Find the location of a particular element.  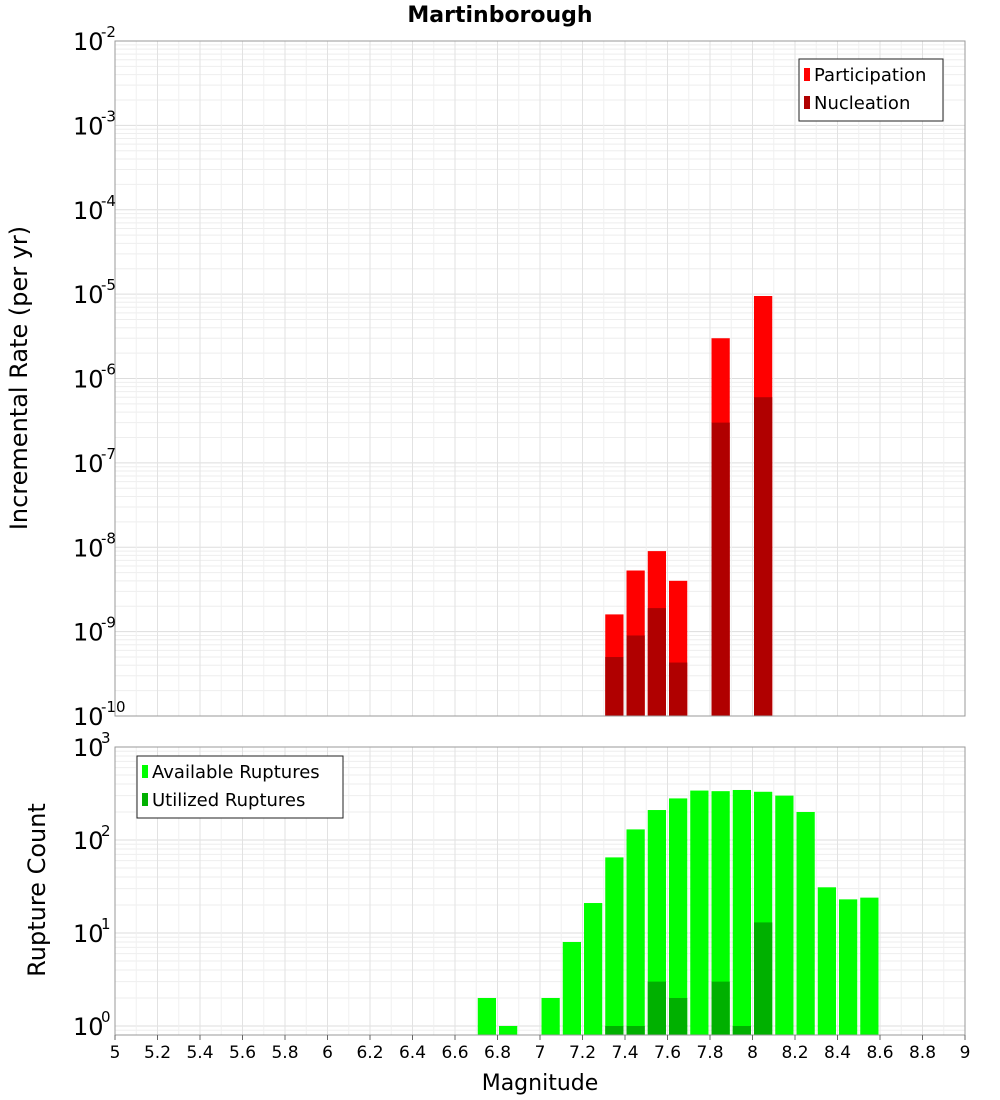

x-tick-label: 8.2 is located at coordinates (794, 1053).